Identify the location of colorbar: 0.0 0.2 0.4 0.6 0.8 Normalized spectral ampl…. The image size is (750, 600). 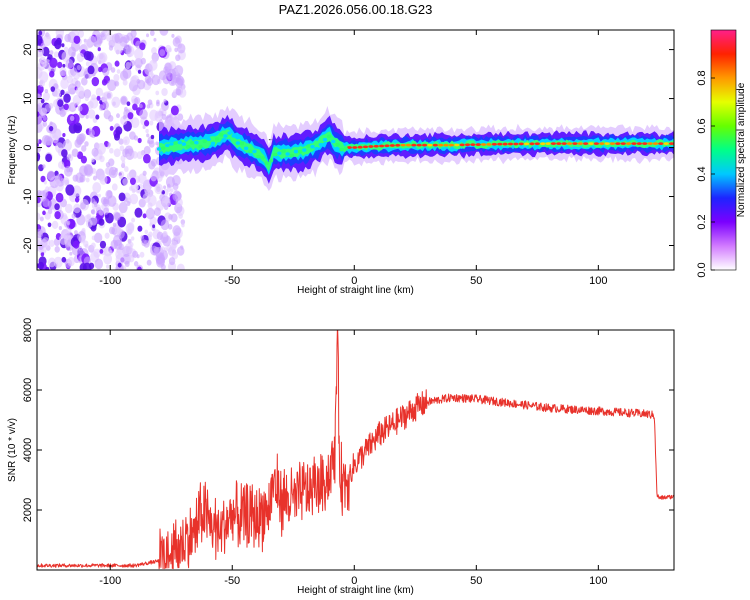
(721, 153).